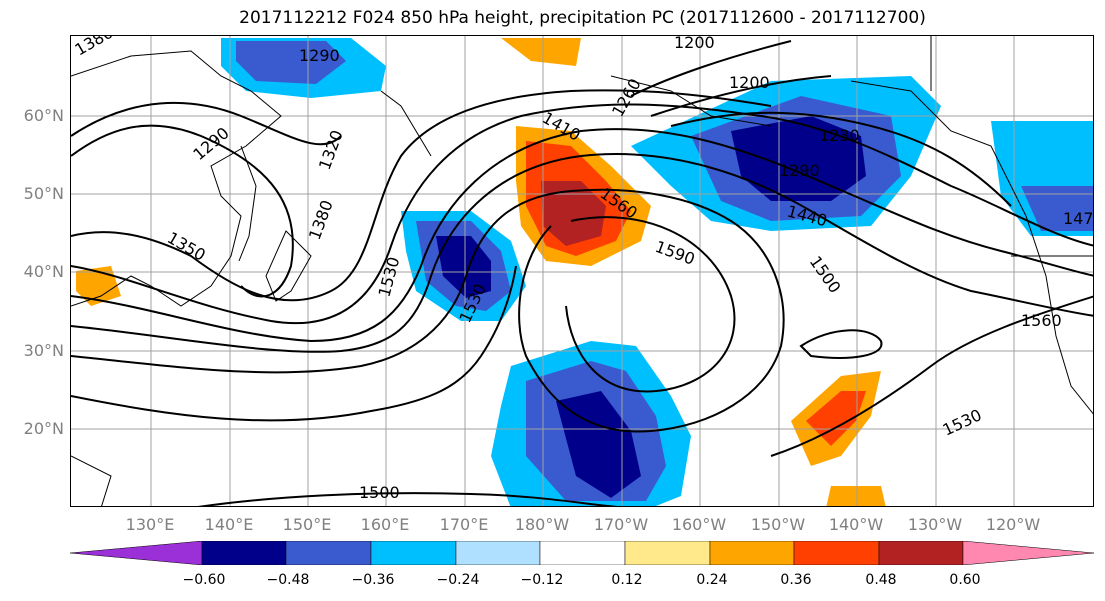 The image size is (1105, 601). What do you see at coordinates (150, 524) in the screenshot?
I see `lon-label-130e: 130°E` at bounding box center [150, 524].